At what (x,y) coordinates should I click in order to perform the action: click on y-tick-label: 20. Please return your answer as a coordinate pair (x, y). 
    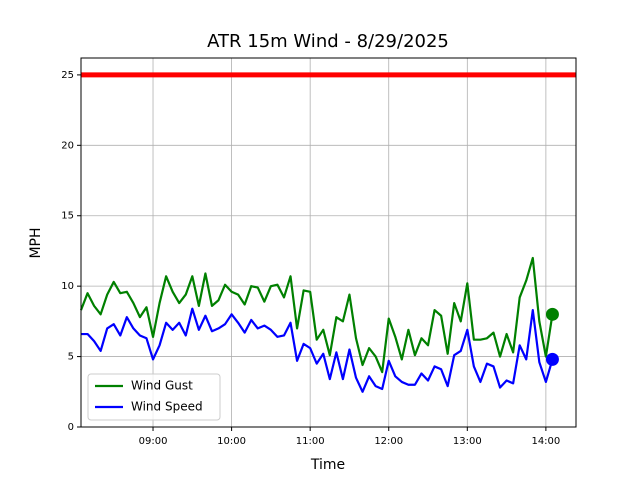
    Looking at the image, I should click on (67, 145).